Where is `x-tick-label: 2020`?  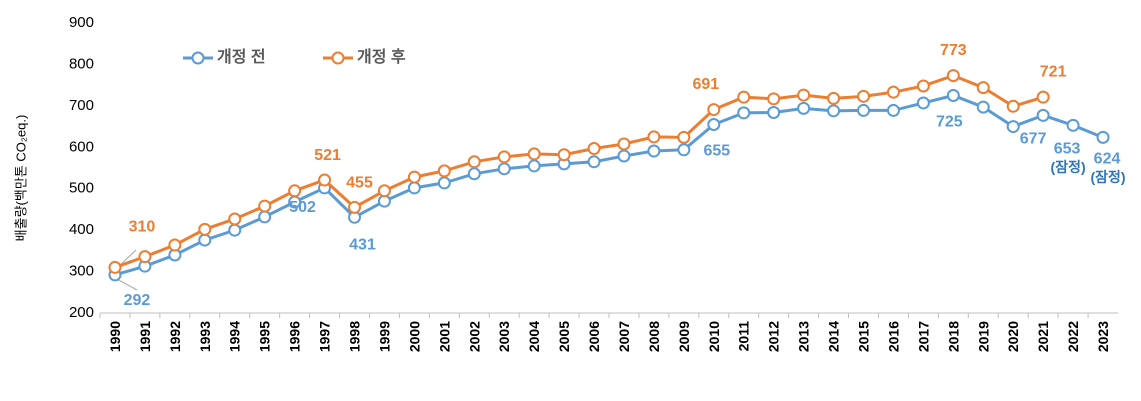
x-tick-label: 2020 is located at coordinates (1013, 336).